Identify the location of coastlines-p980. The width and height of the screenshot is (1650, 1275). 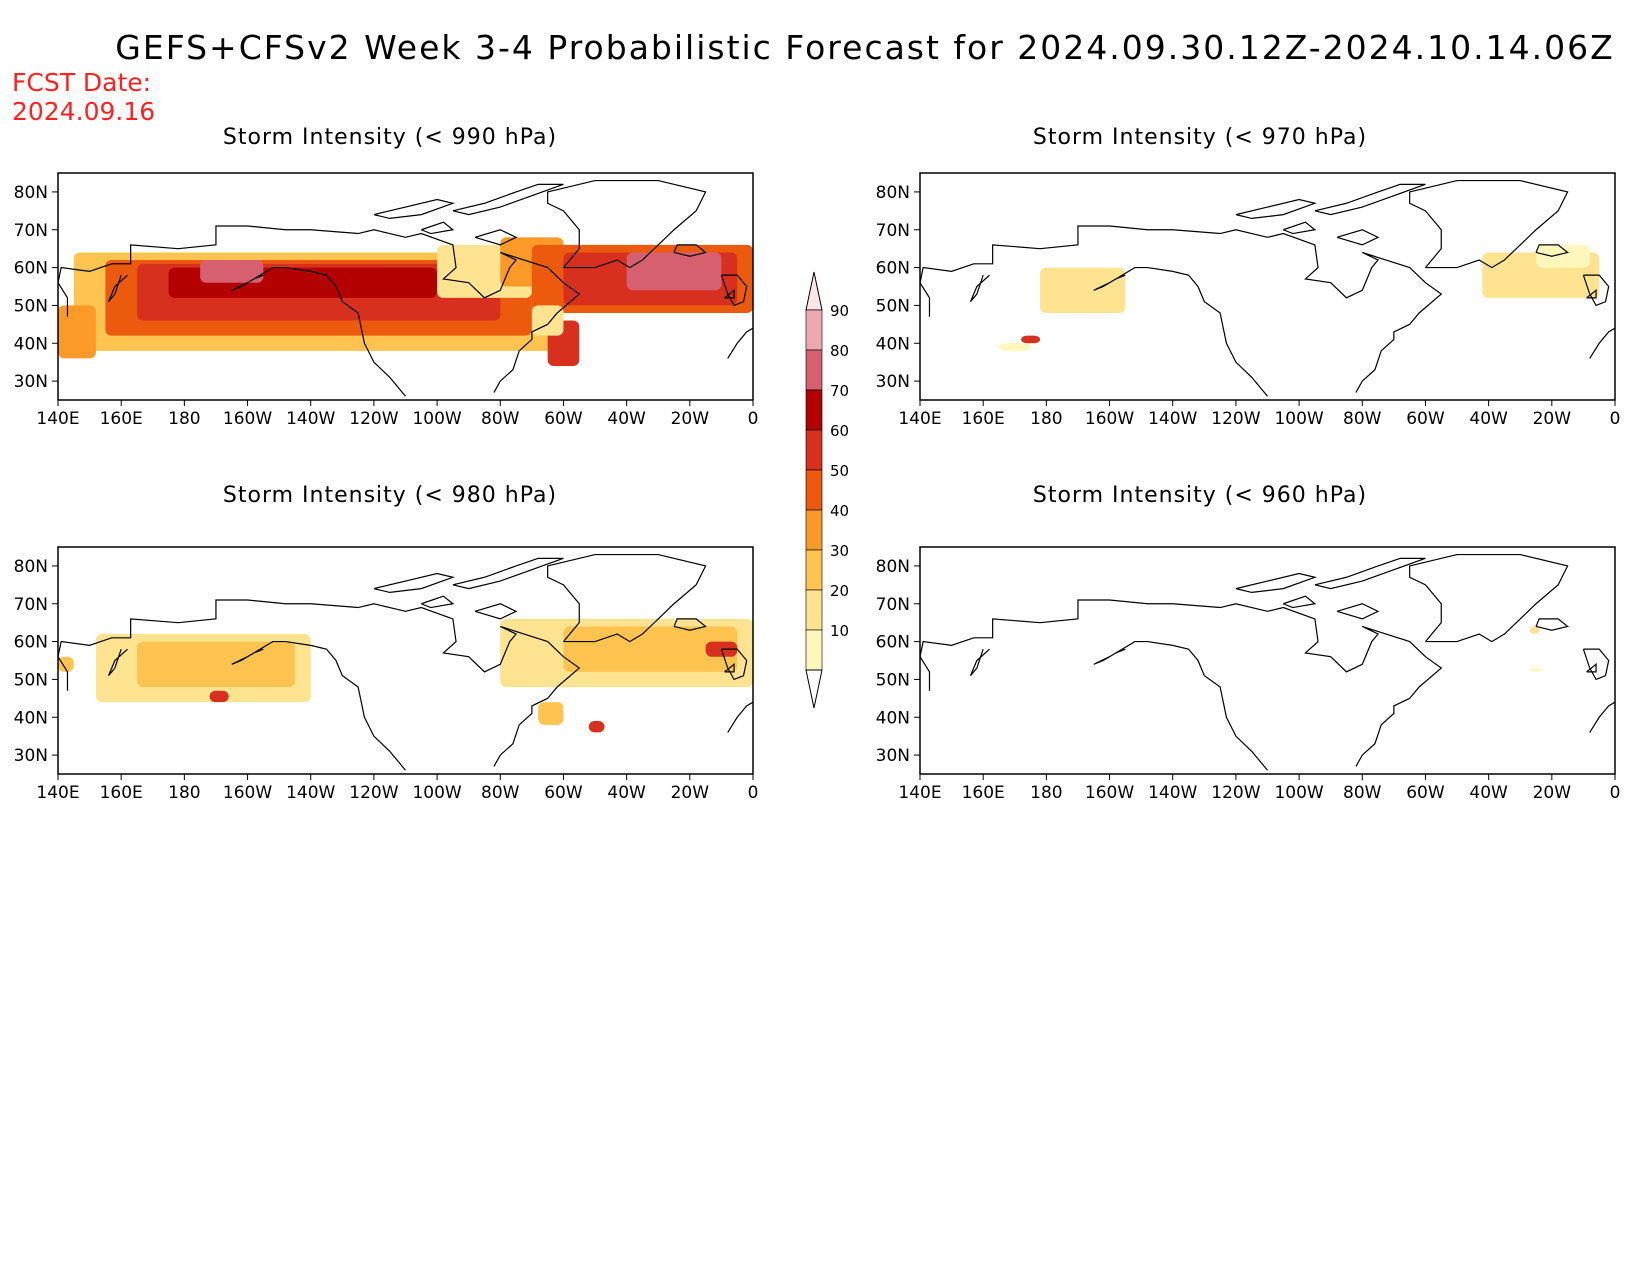
(405, 662).